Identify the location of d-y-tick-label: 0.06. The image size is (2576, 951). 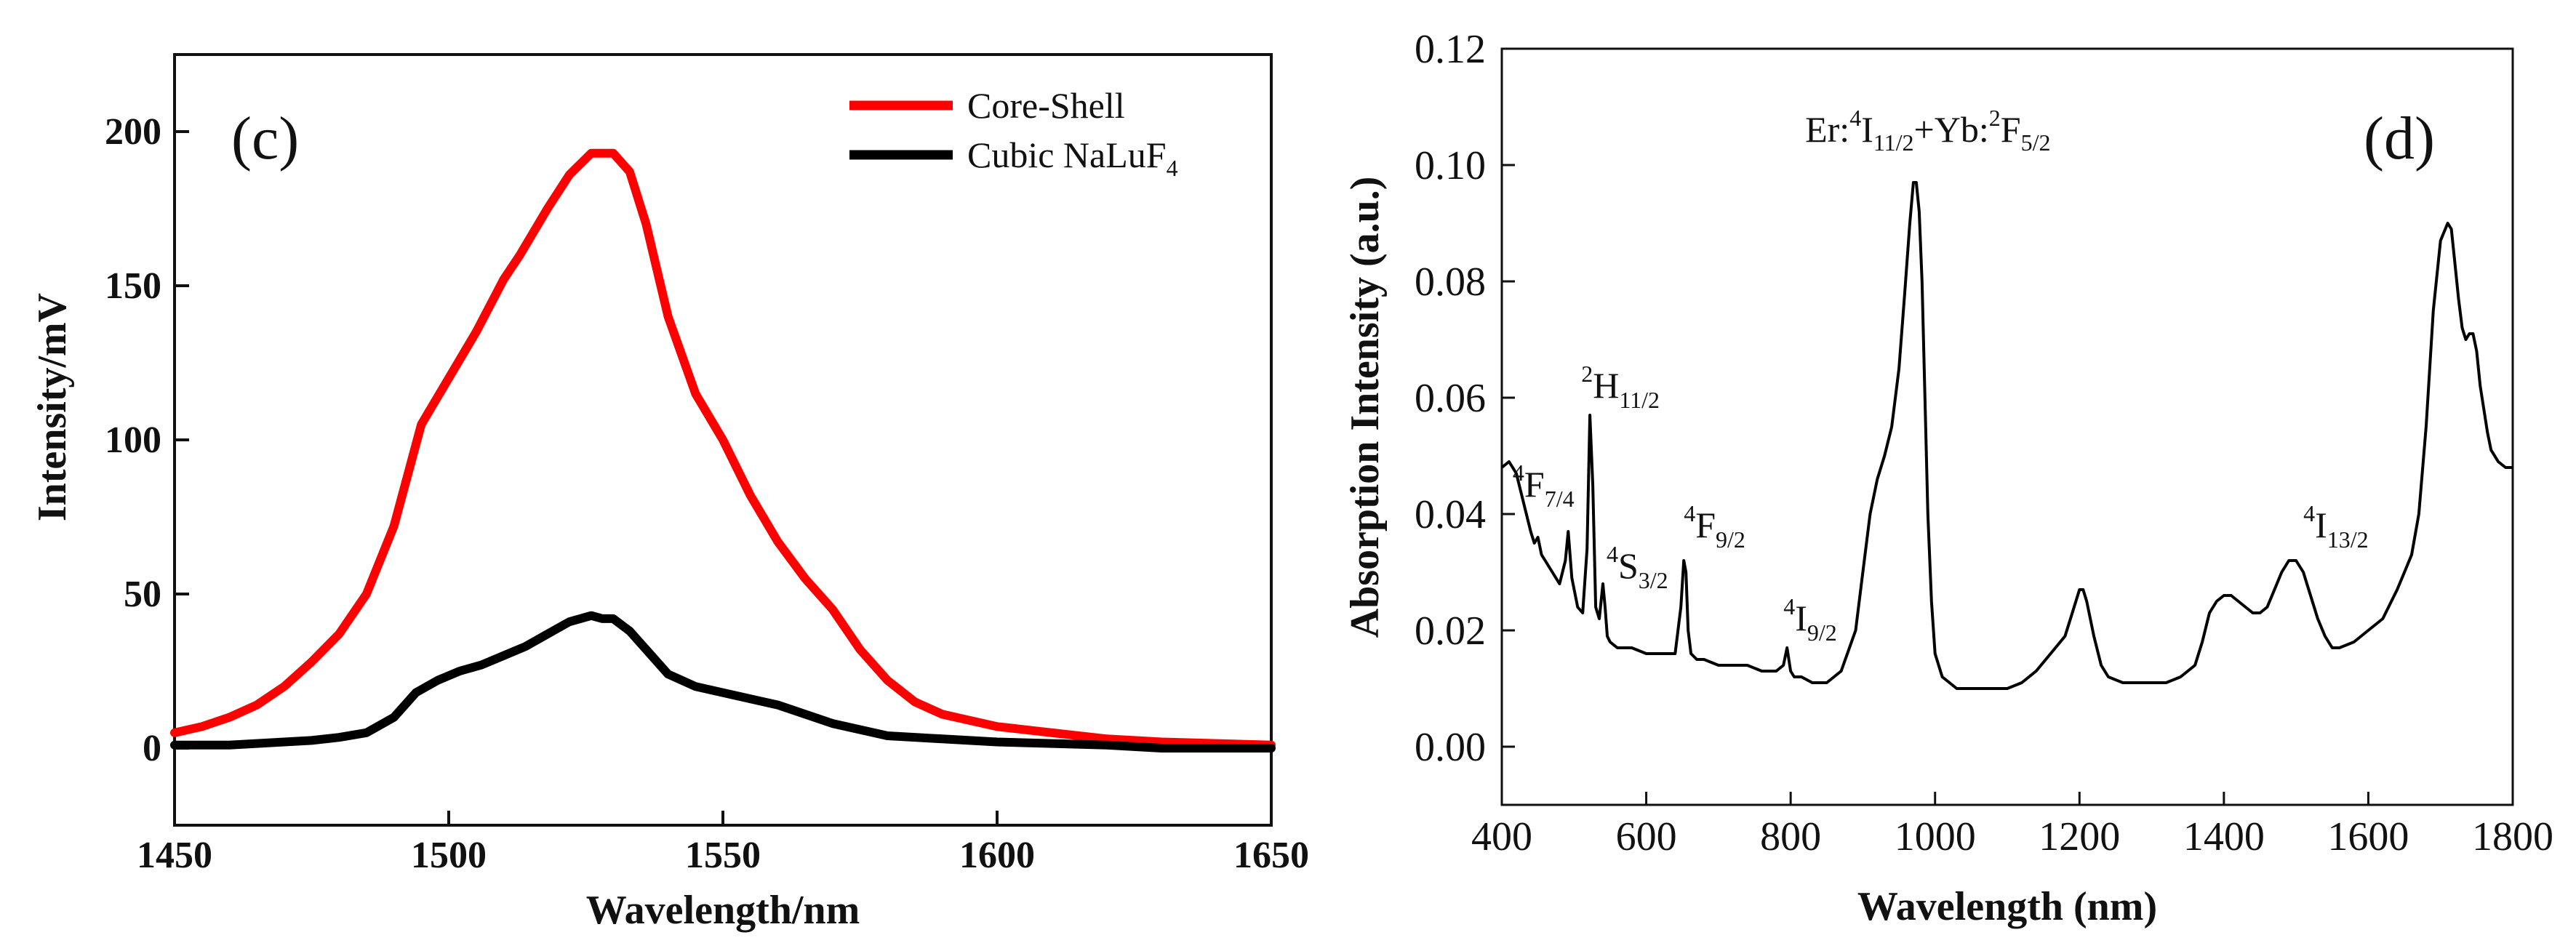
(1450, 399).